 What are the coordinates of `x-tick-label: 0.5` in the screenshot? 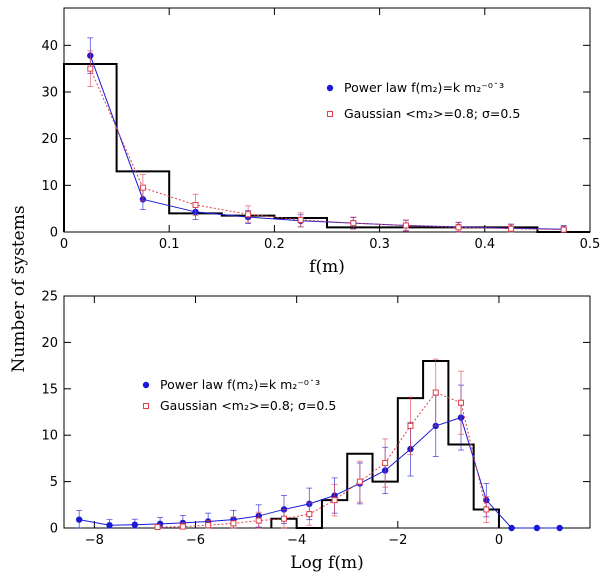 It's located at (590, 244).